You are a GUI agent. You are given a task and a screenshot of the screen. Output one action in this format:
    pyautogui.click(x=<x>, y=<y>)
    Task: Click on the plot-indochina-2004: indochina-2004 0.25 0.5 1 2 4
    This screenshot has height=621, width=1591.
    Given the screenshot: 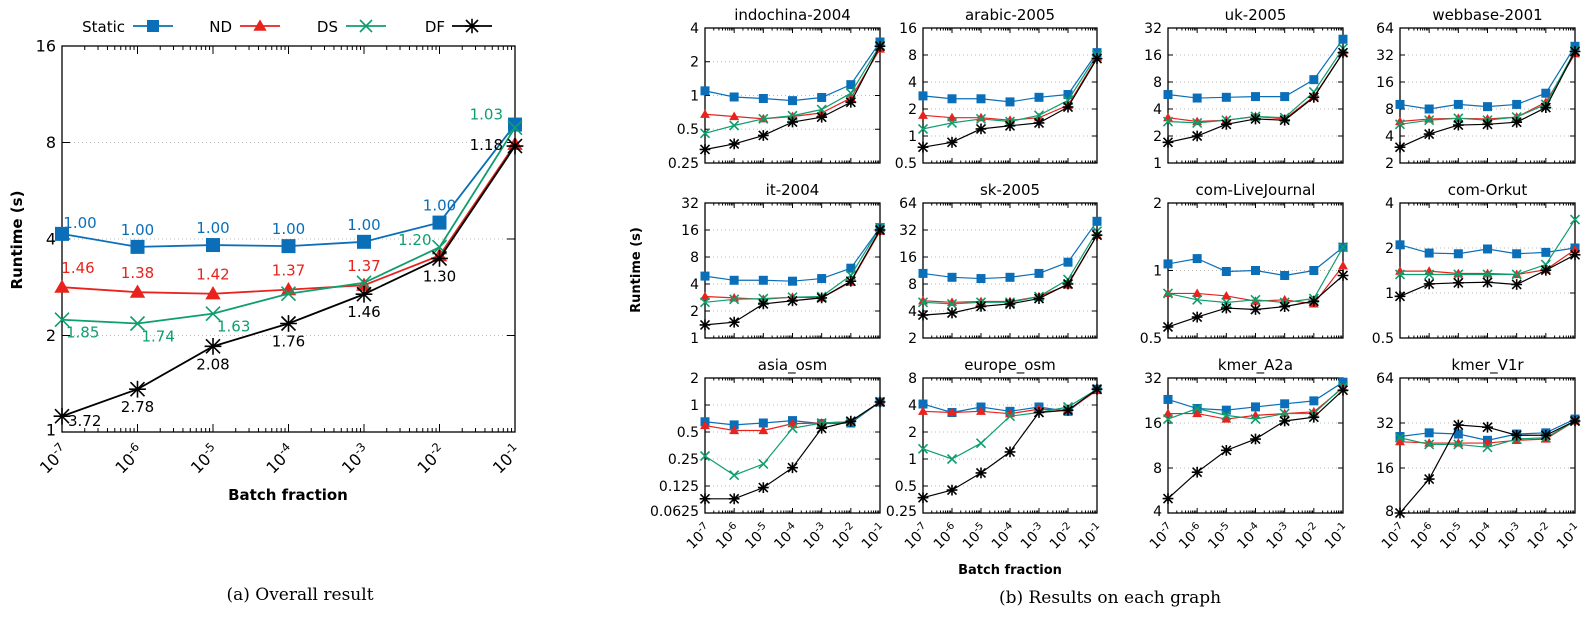 What is the action you would take?
    pyautogui.click(x=777, y=89)
    